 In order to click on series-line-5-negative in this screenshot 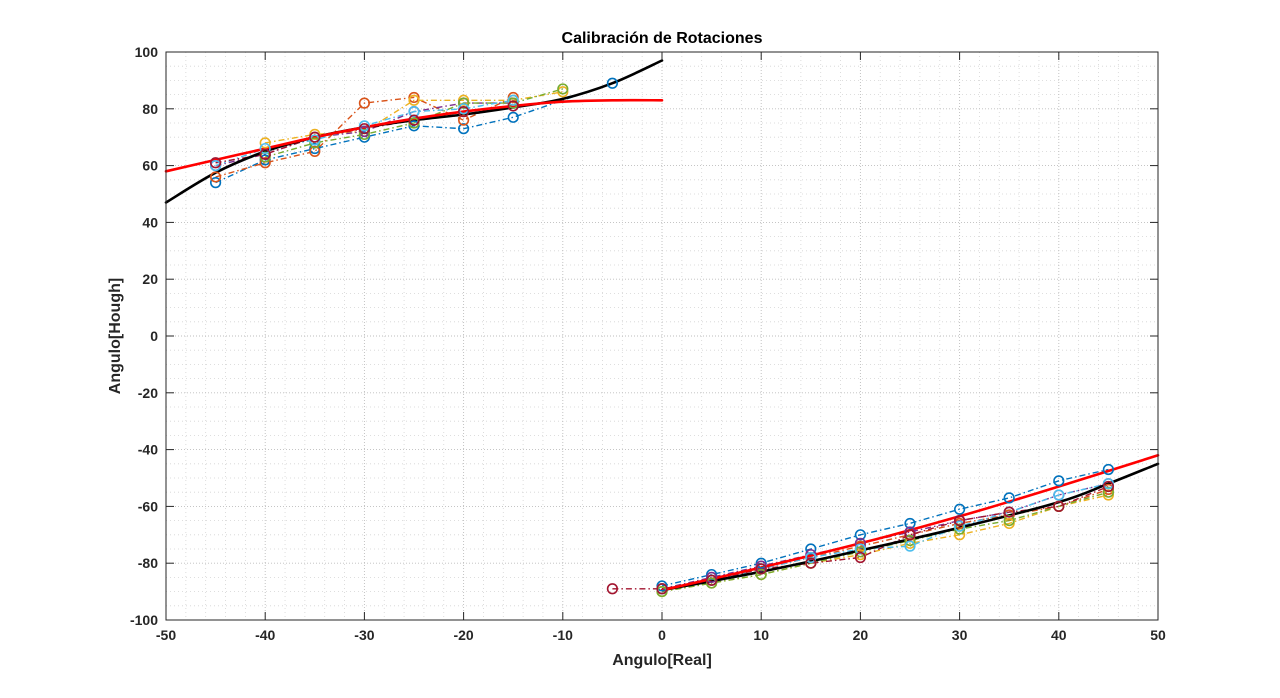, I will do `click(414, 123)`.